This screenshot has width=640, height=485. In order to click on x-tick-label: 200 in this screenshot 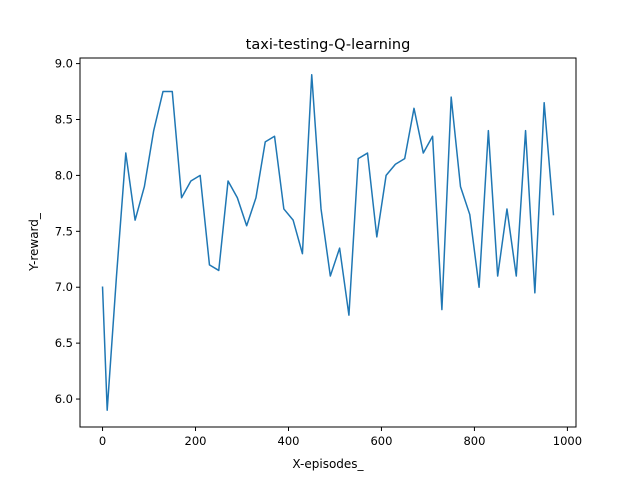, I will do `click(196, 441)`.